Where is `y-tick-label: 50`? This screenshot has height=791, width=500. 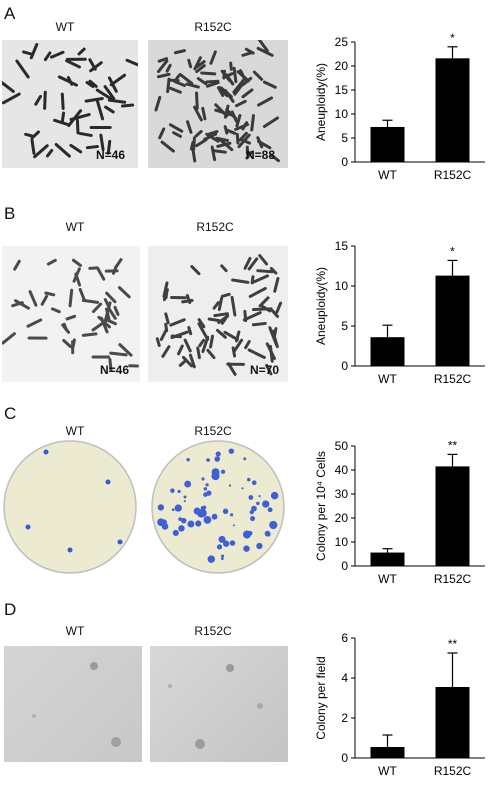 y-tick-label: 50 is located at coordinates (342, 446).